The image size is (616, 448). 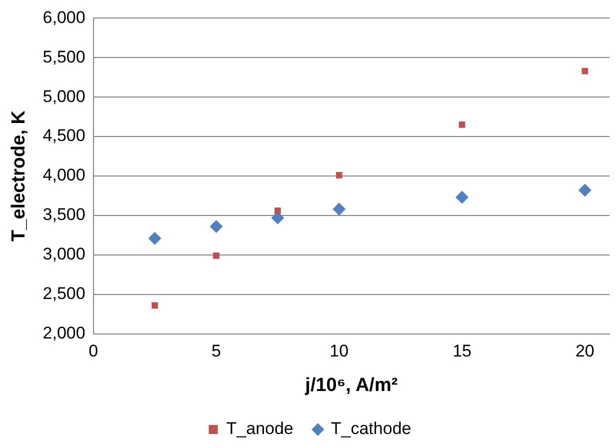 What do you see at coordinates (64, 332) in the screenshot?
I see `y-tick-label: 2,000` at bounding box center [64, 332].